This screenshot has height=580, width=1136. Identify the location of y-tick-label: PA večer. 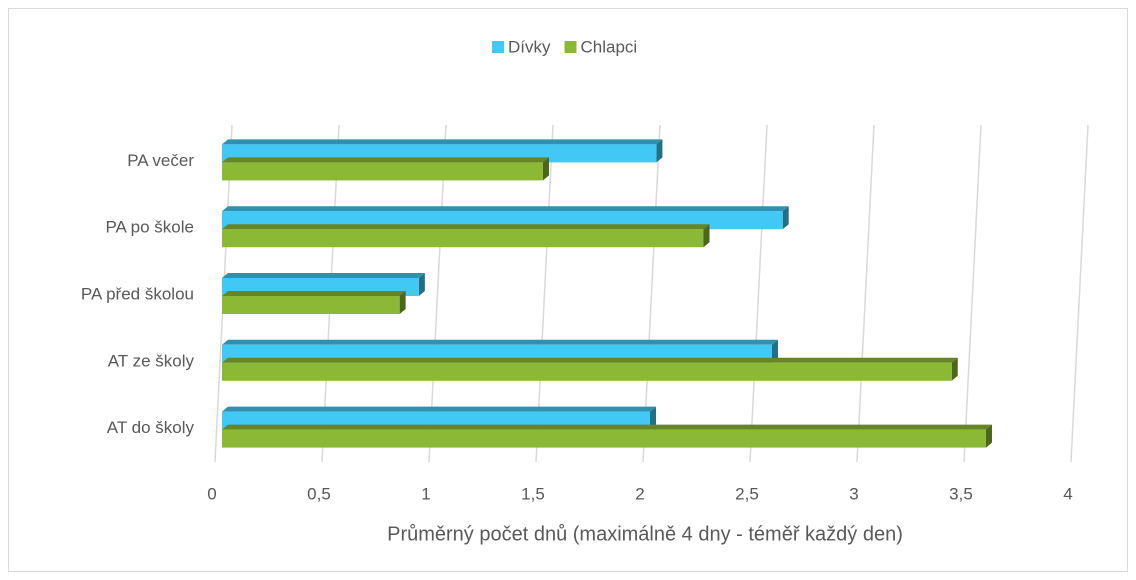
(160, 160).